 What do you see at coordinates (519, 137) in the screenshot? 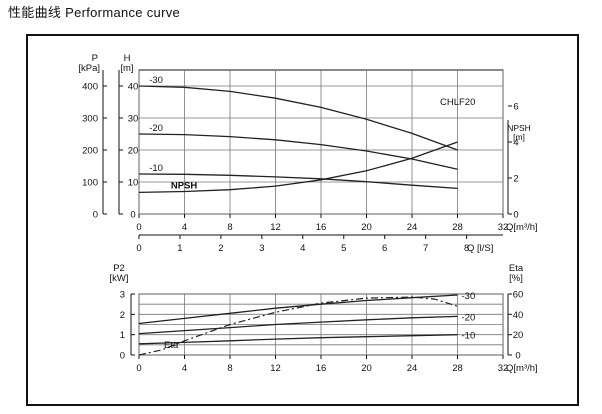
I see `npsh-axis-unit: [m]` at bounding box center [519, 137].